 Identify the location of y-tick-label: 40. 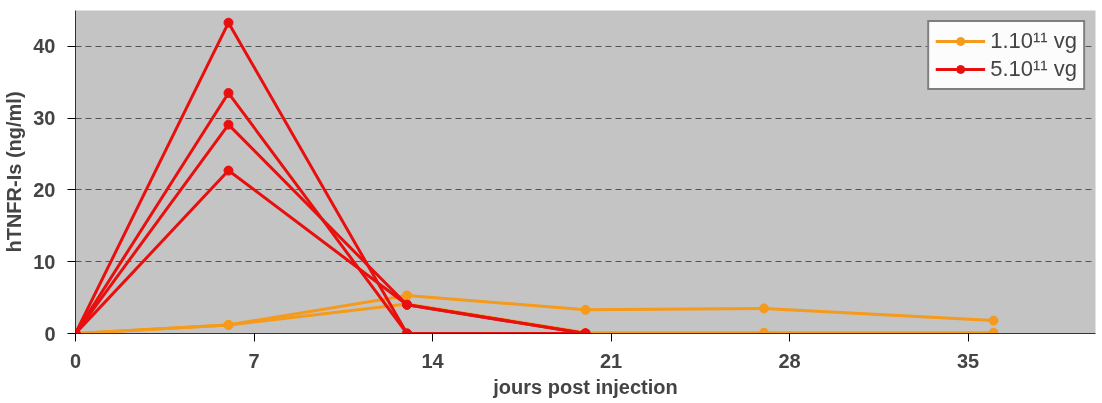
(44, 46).